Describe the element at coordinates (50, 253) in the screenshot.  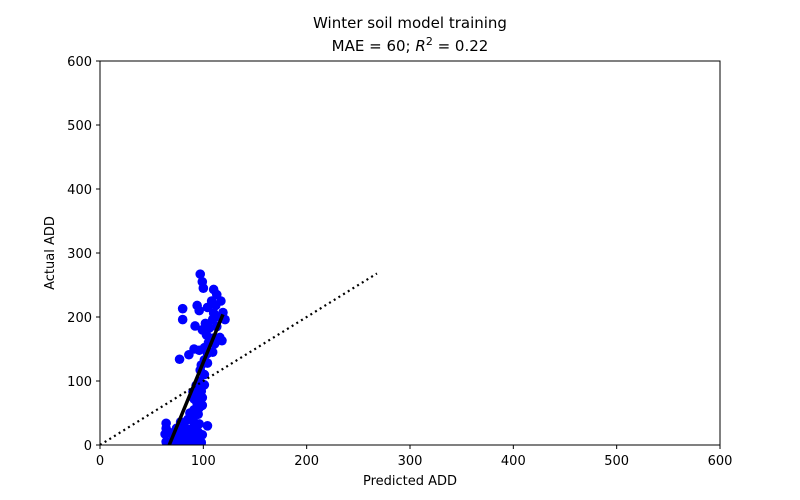
I see `y-axis-label: Actual ADD` at that location.